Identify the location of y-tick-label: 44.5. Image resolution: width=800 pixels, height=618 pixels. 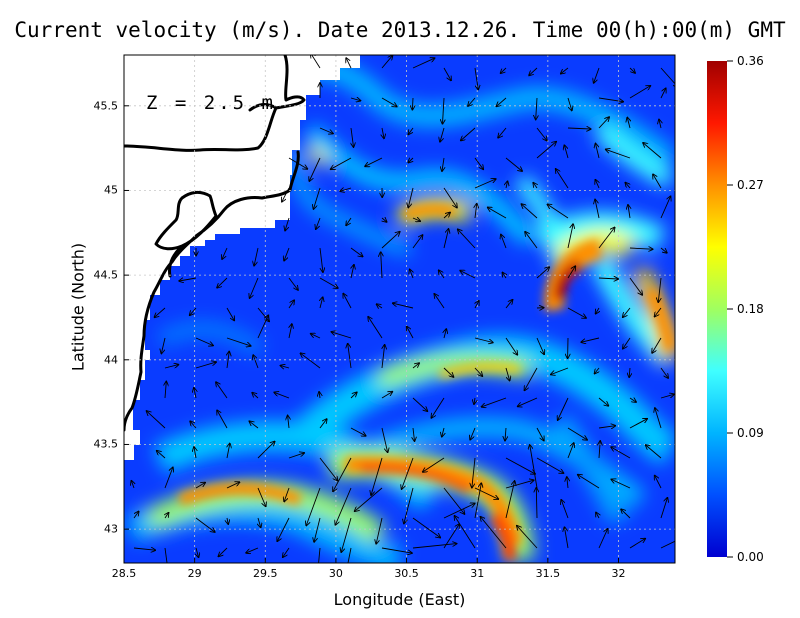
(106, 275).